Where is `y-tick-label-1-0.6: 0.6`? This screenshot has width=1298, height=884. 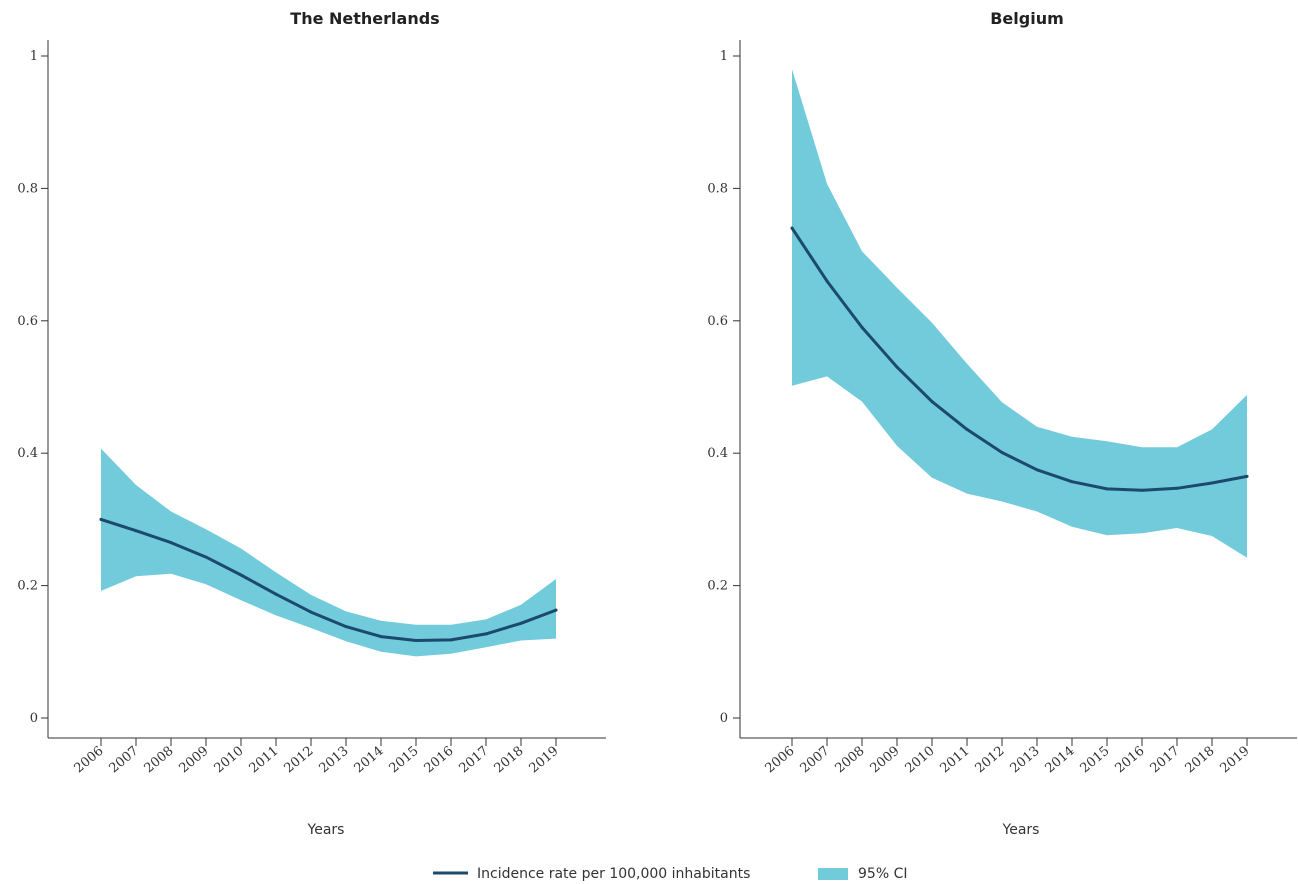 y-tick-label-1-0.6: 0.6 is located at coordinates (717, 321).